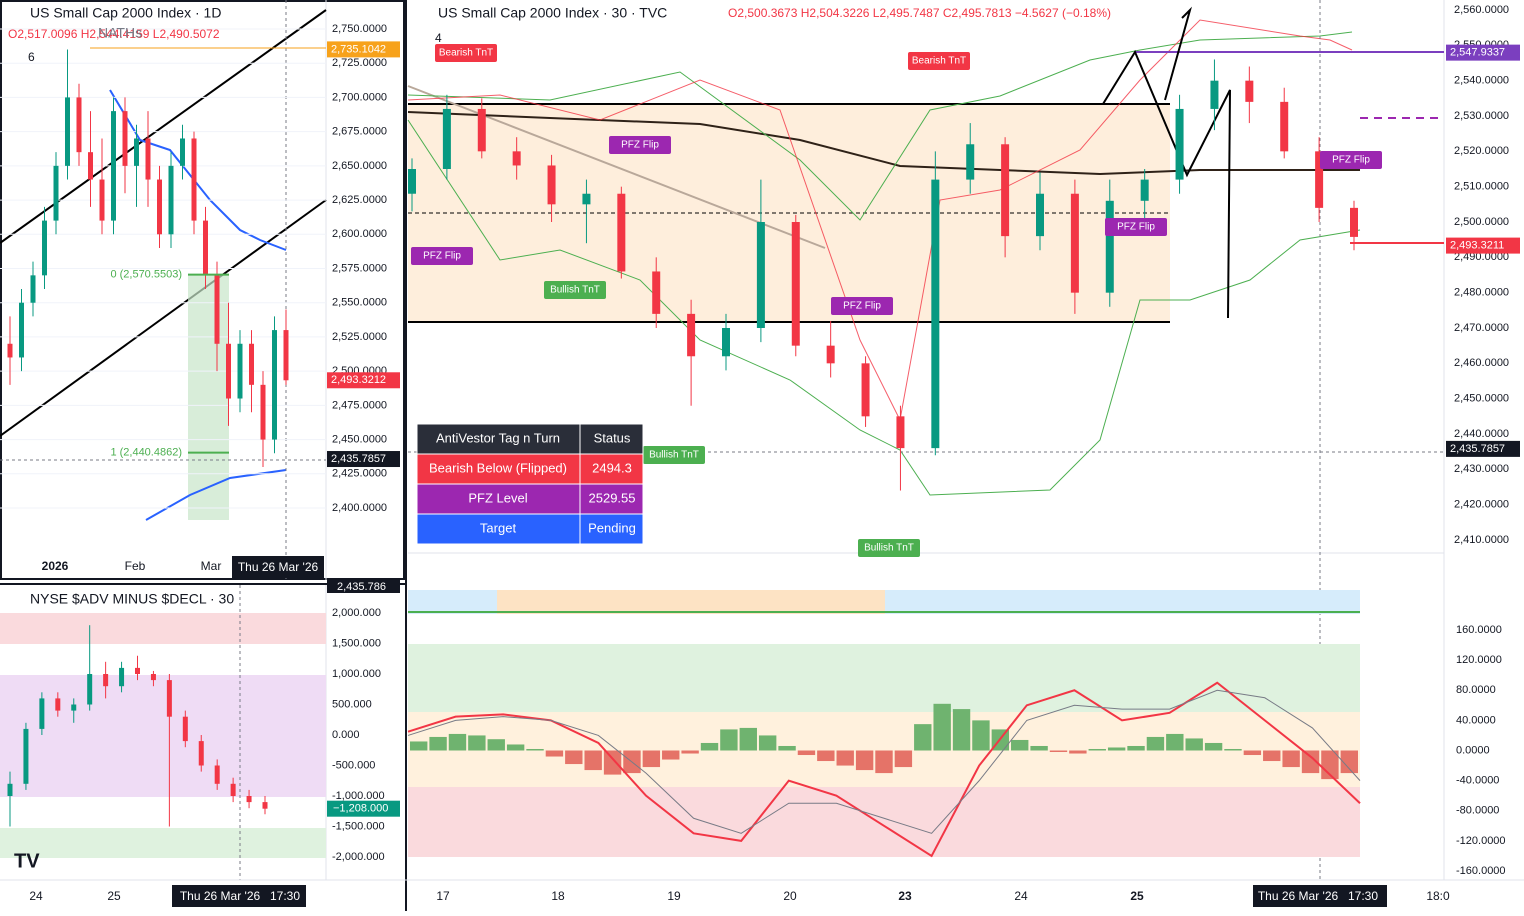 This screenshot has height=916, width=1524. I want to click on zone-mid, so click(163, 736).